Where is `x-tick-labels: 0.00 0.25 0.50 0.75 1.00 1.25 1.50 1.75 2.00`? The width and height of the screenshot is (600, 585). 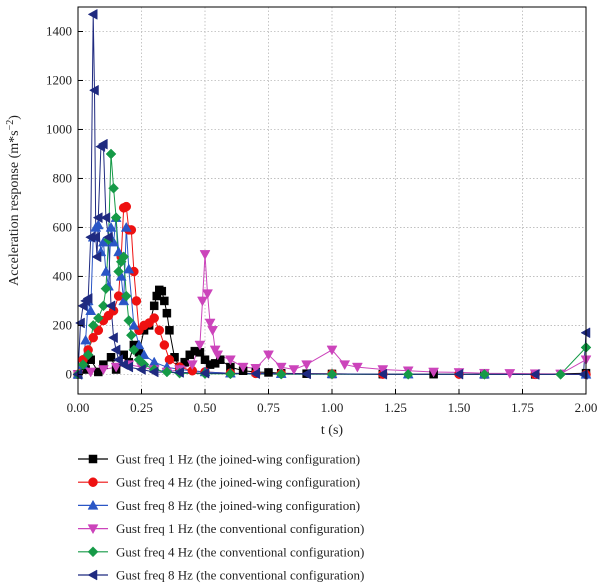 x-tick-labels: 0.00 0.25 0.50 0.75 1.00 1.25 1.50 1.75 2.00 is located at coordinates (332, 407).